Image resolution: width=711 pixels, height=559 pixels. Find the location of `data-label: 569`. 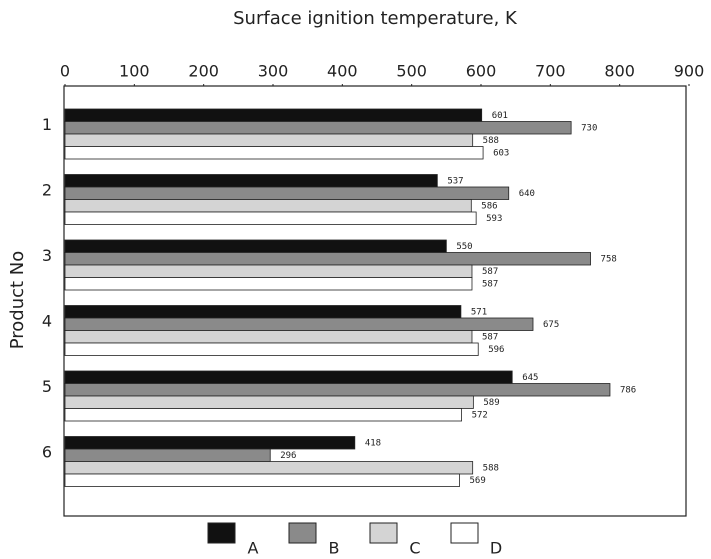

data-label: 569 is located at coordinates (478, 481).